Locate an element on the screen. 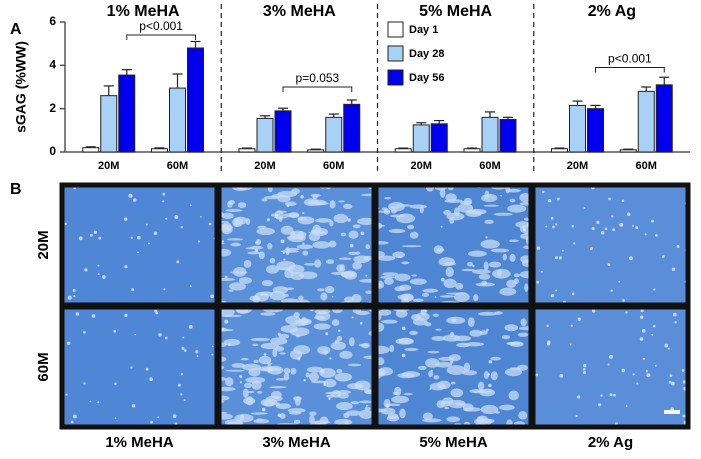  x-tick-label: 20M is located at coordinates (264, 166).